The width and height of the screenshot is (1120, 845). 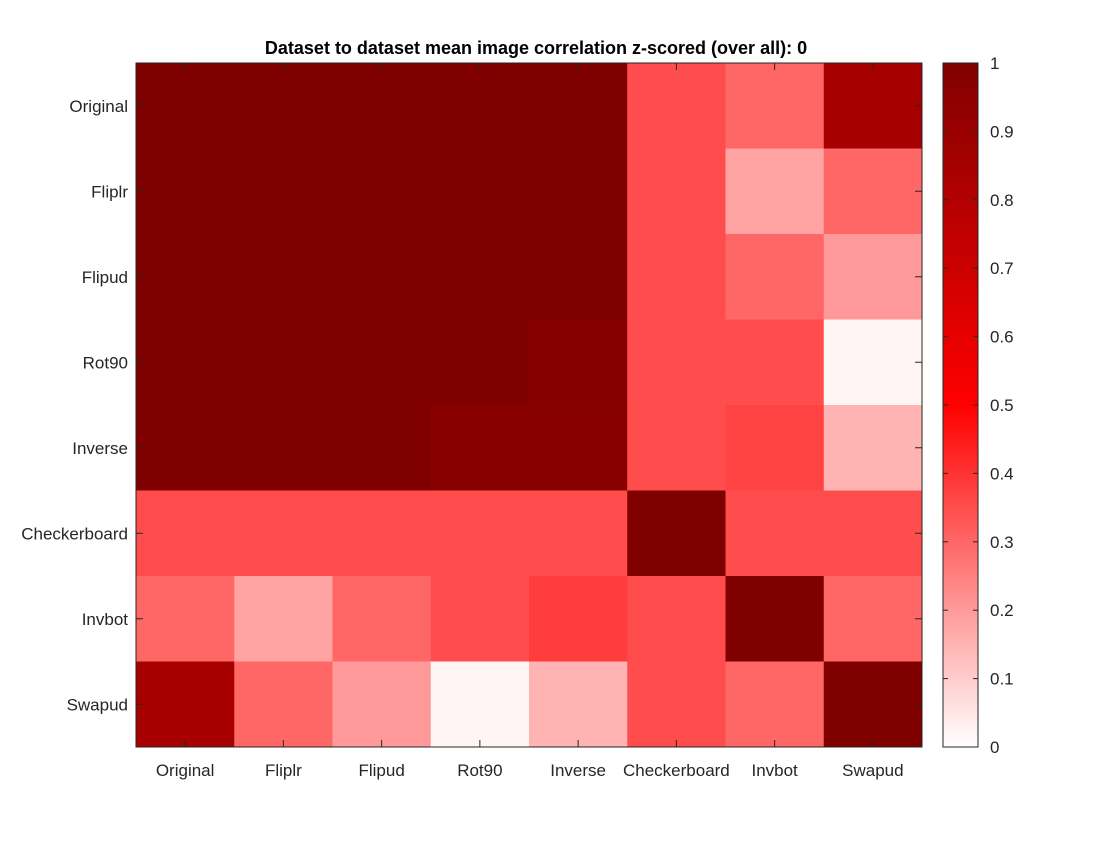 What do you see at coordinates (1002, 337) in the screenshot?
I see `colorbar-tick-label: 0.6` at bounding box center [1002, 337].